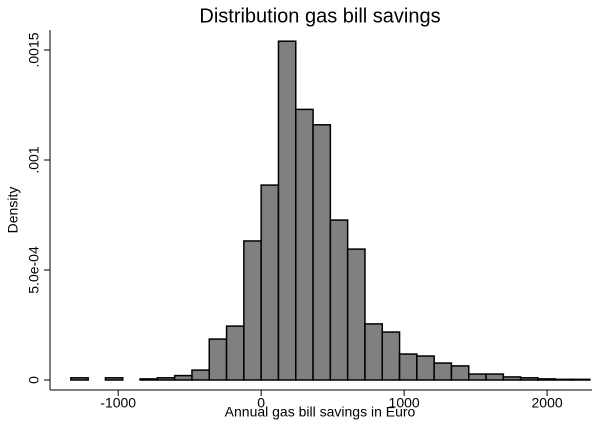  Describe the element at coordinates (319, 16) in the screenshot. I see `chart-title: Distribution gas bill savings` at that location.